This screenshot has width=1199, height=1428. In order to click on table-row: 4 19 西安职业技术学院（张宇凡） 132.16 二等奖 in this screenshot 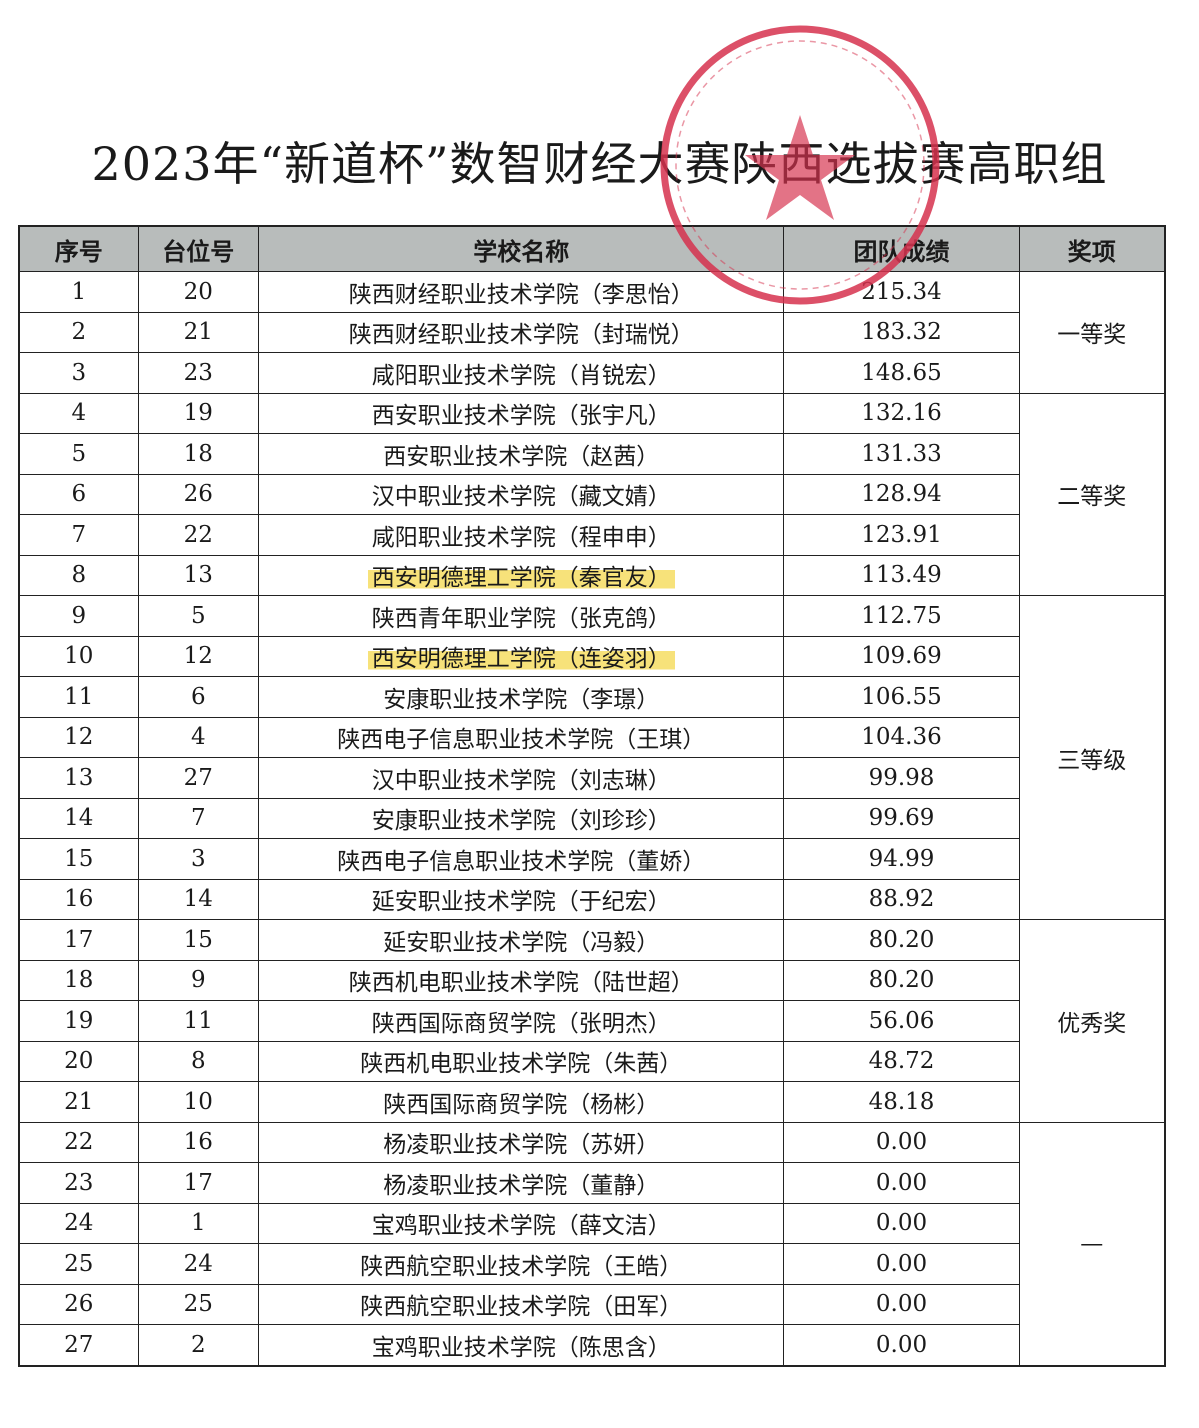, I will do `click(592, 494)`.